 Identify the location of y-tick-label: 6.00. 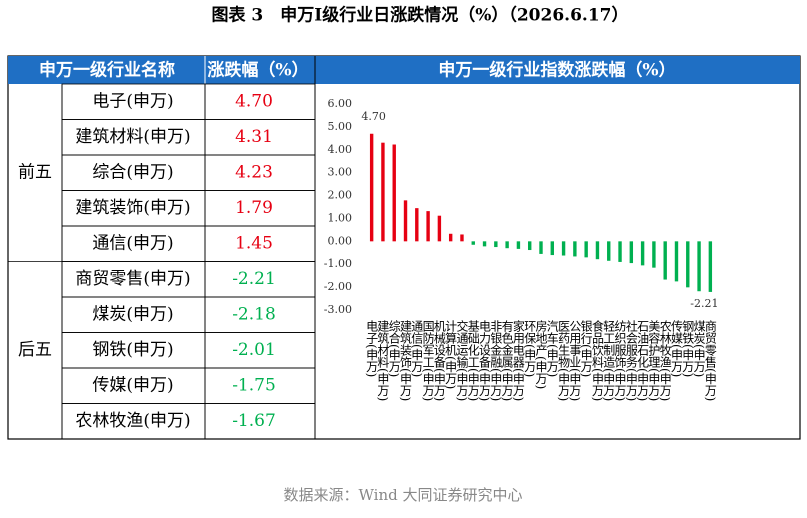
(340, 103).